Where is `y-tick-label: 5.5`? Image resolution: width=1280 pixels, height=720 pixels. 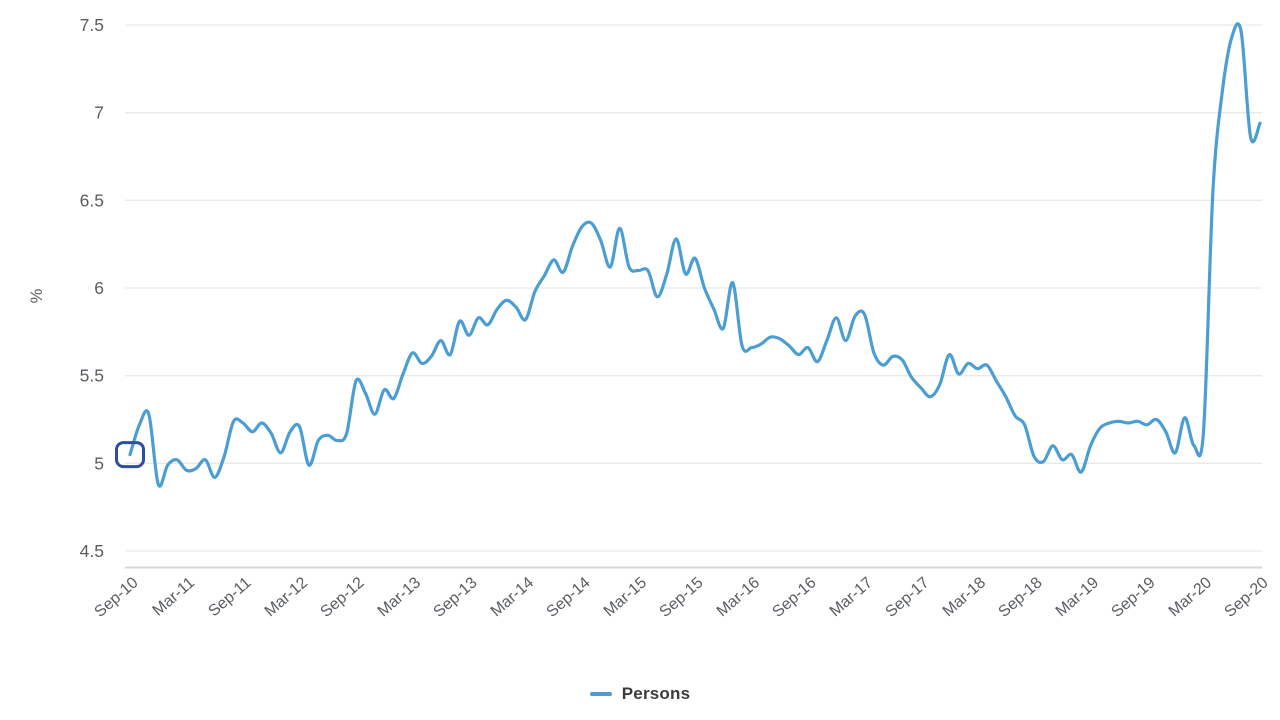 y-tick-label: 5.5 is located at coordinates (92, 376).